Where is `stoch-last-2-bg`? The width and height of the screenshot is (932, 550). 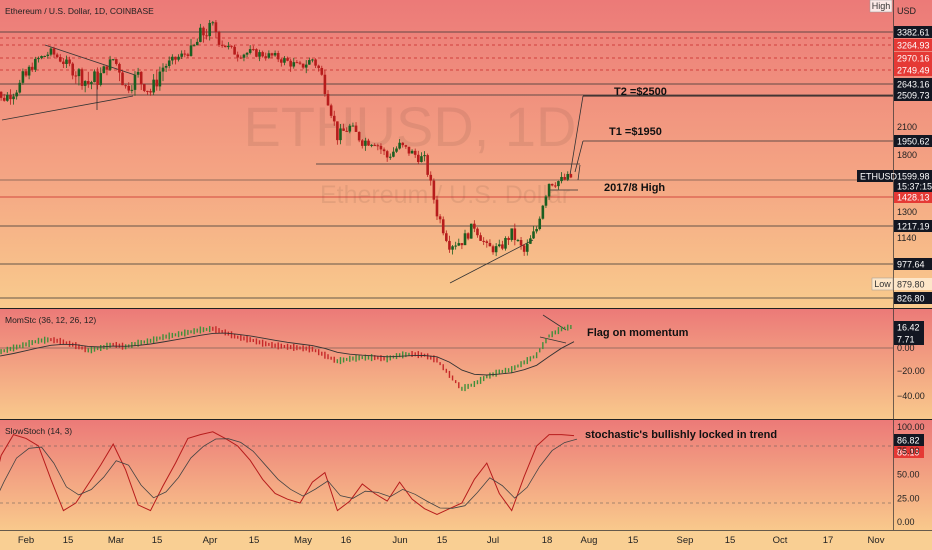
stoch-last-2-bg is located at coordinates (909, 452).